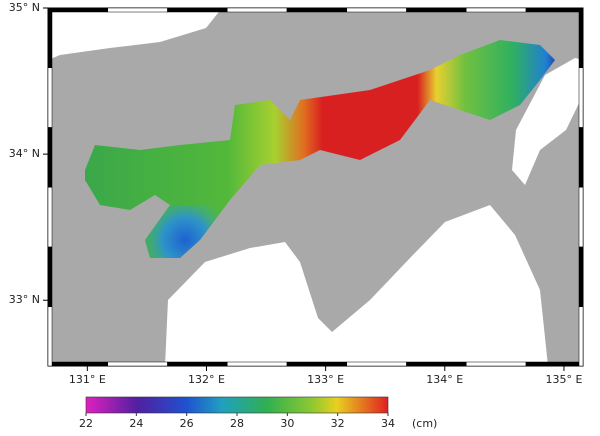  I want to click on lat-tick-label: 34° N, so click(24, 153).